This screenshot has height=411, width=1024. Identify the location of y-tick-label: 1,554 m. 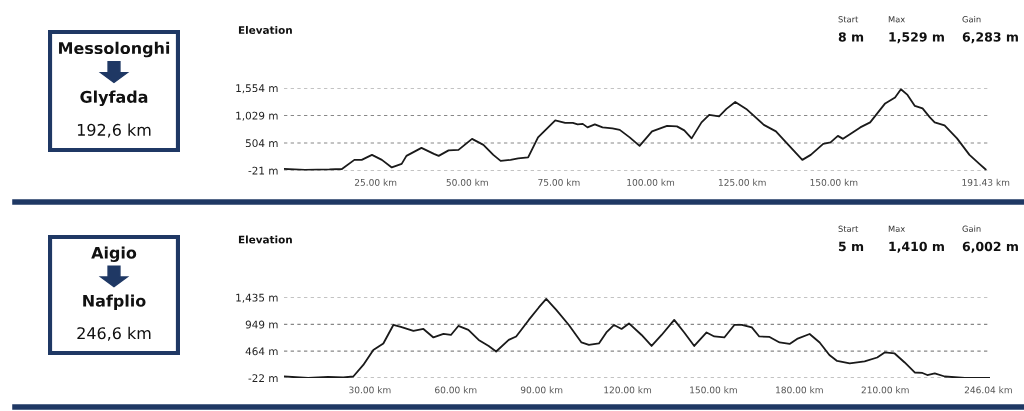
(257, 89).